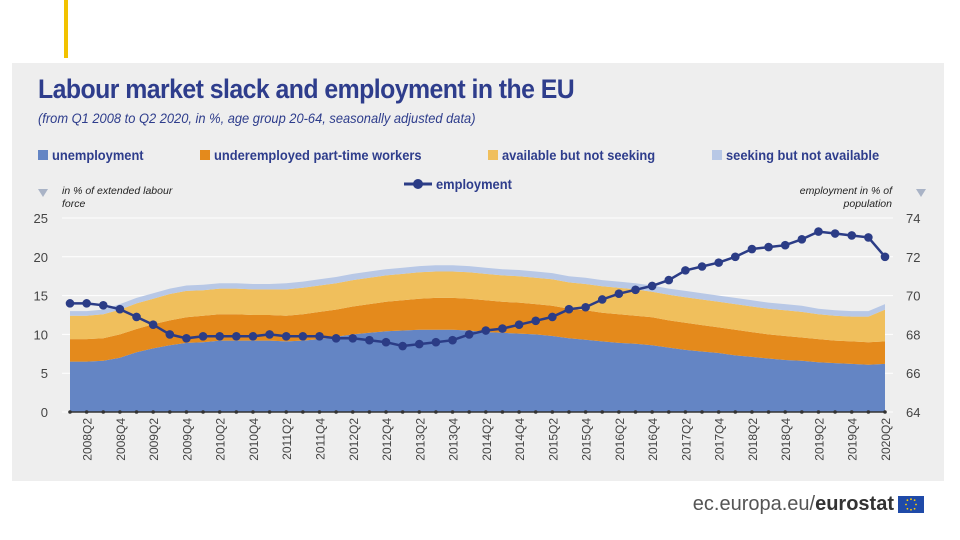 This screenshot has width=960, height=540. Describe the element at coordinates (418, 184) in the screenshot. I see `legend-employment-marker` at that location.